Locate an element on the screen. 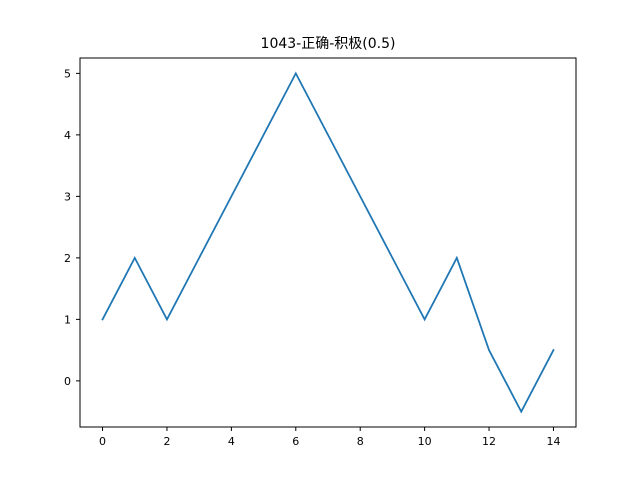 Image resolution: width=640 pixels, height=480 pixels. x-tick-label: 10 is located at coordinates (425, 441).